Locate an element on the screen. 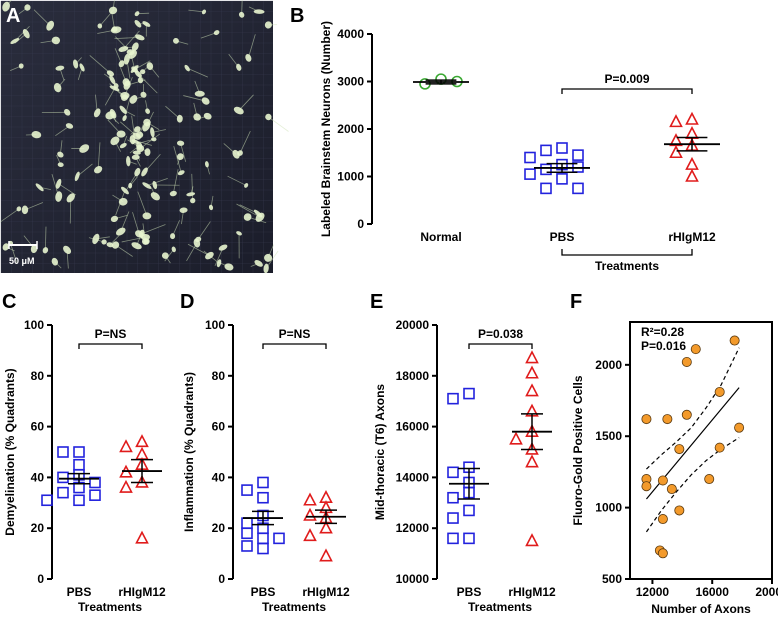 This screenshot has width=778, height=618. plot-frame is located at coordinates (701, 450).